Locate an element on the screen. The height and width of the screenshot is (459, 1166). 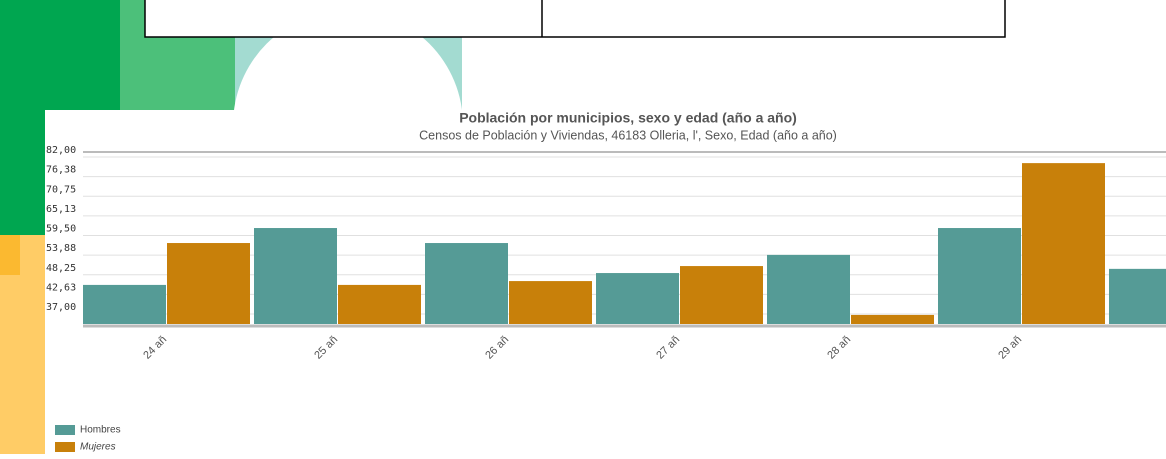
y-tick-label: 59,50 is located at coordinates (61, 229).